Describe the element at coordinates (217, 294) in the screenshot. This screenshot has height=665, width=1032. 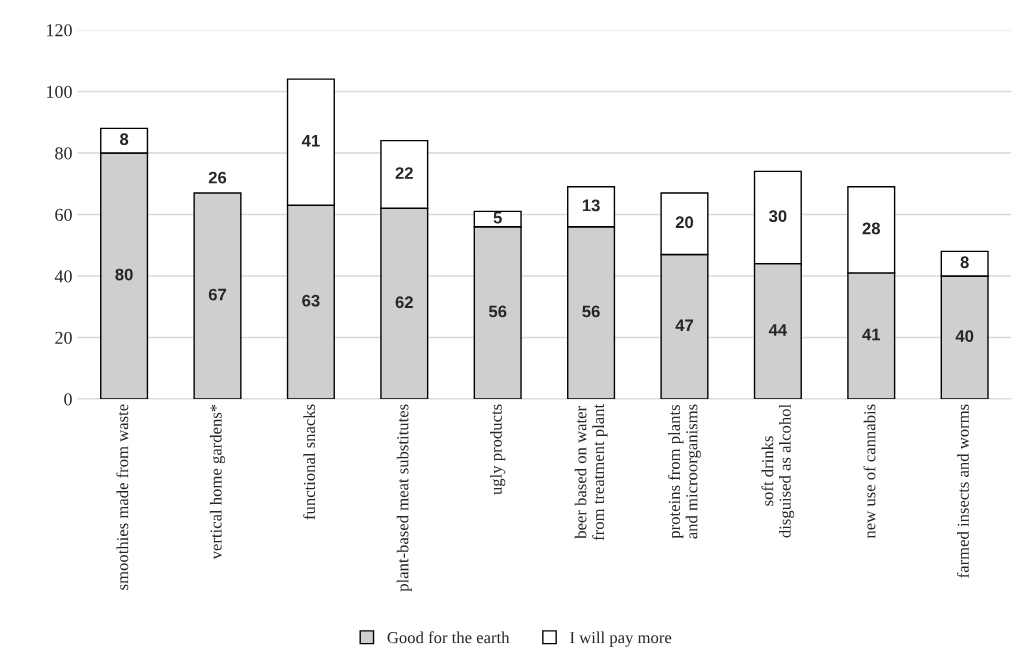
I see `data-label: 67` at that location.